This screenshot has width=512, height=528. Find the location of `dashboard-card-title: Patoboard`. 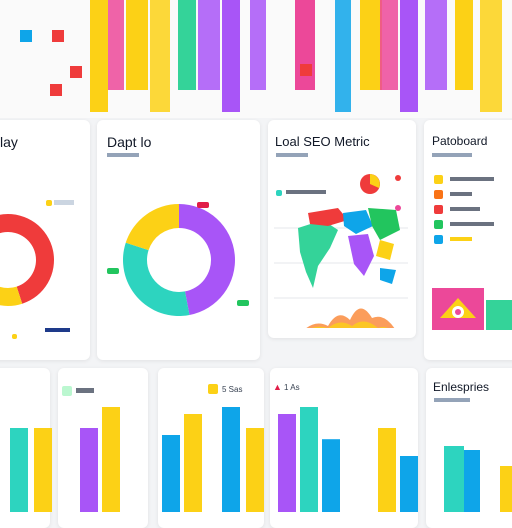

dashboard-card-title: Patoboard is located at coordinates (460, 141).